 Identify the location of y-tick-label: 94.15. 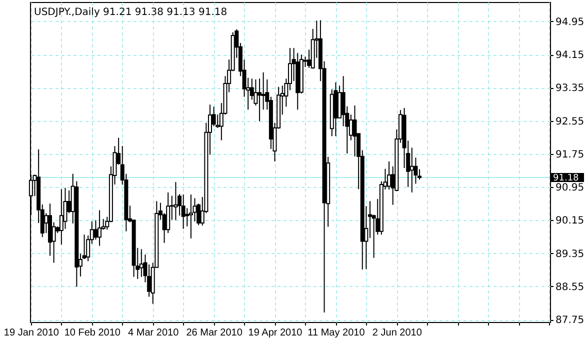
(570, 56).